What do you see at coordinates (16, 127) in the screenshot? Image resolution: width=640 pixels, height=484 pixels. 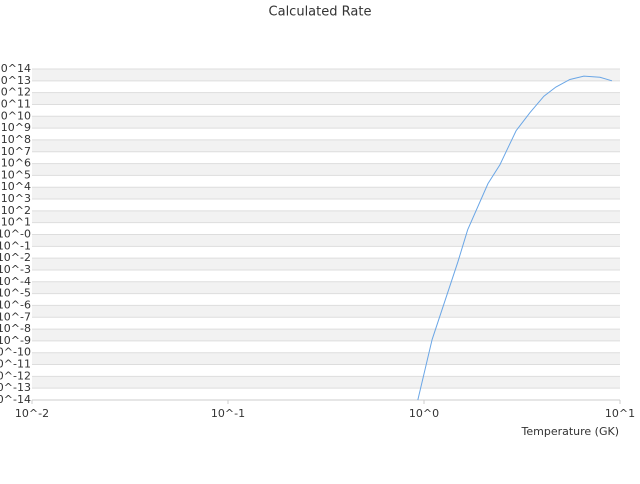 I see `y-tick-label: 10^9` at bounding box center [16, 127].